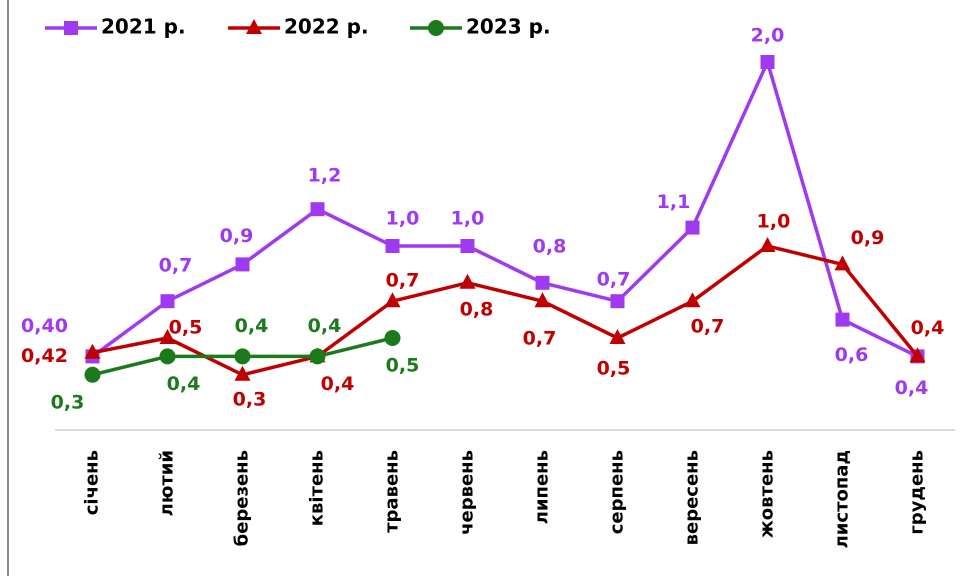 Image resolution: width=961 pixels, height=576 pixels. What do you see at coordinates (917, 492) in the screenshot?
I see `x-tick-label: грудень` at bounding box center [917, 492].